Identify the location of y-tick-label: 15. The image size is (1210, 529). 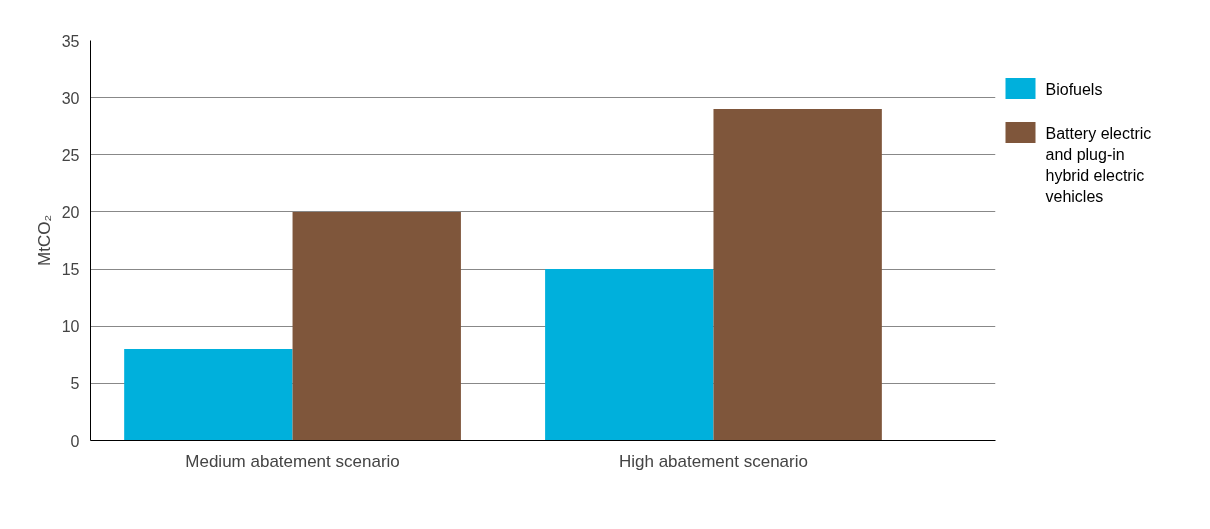
(70, 270).